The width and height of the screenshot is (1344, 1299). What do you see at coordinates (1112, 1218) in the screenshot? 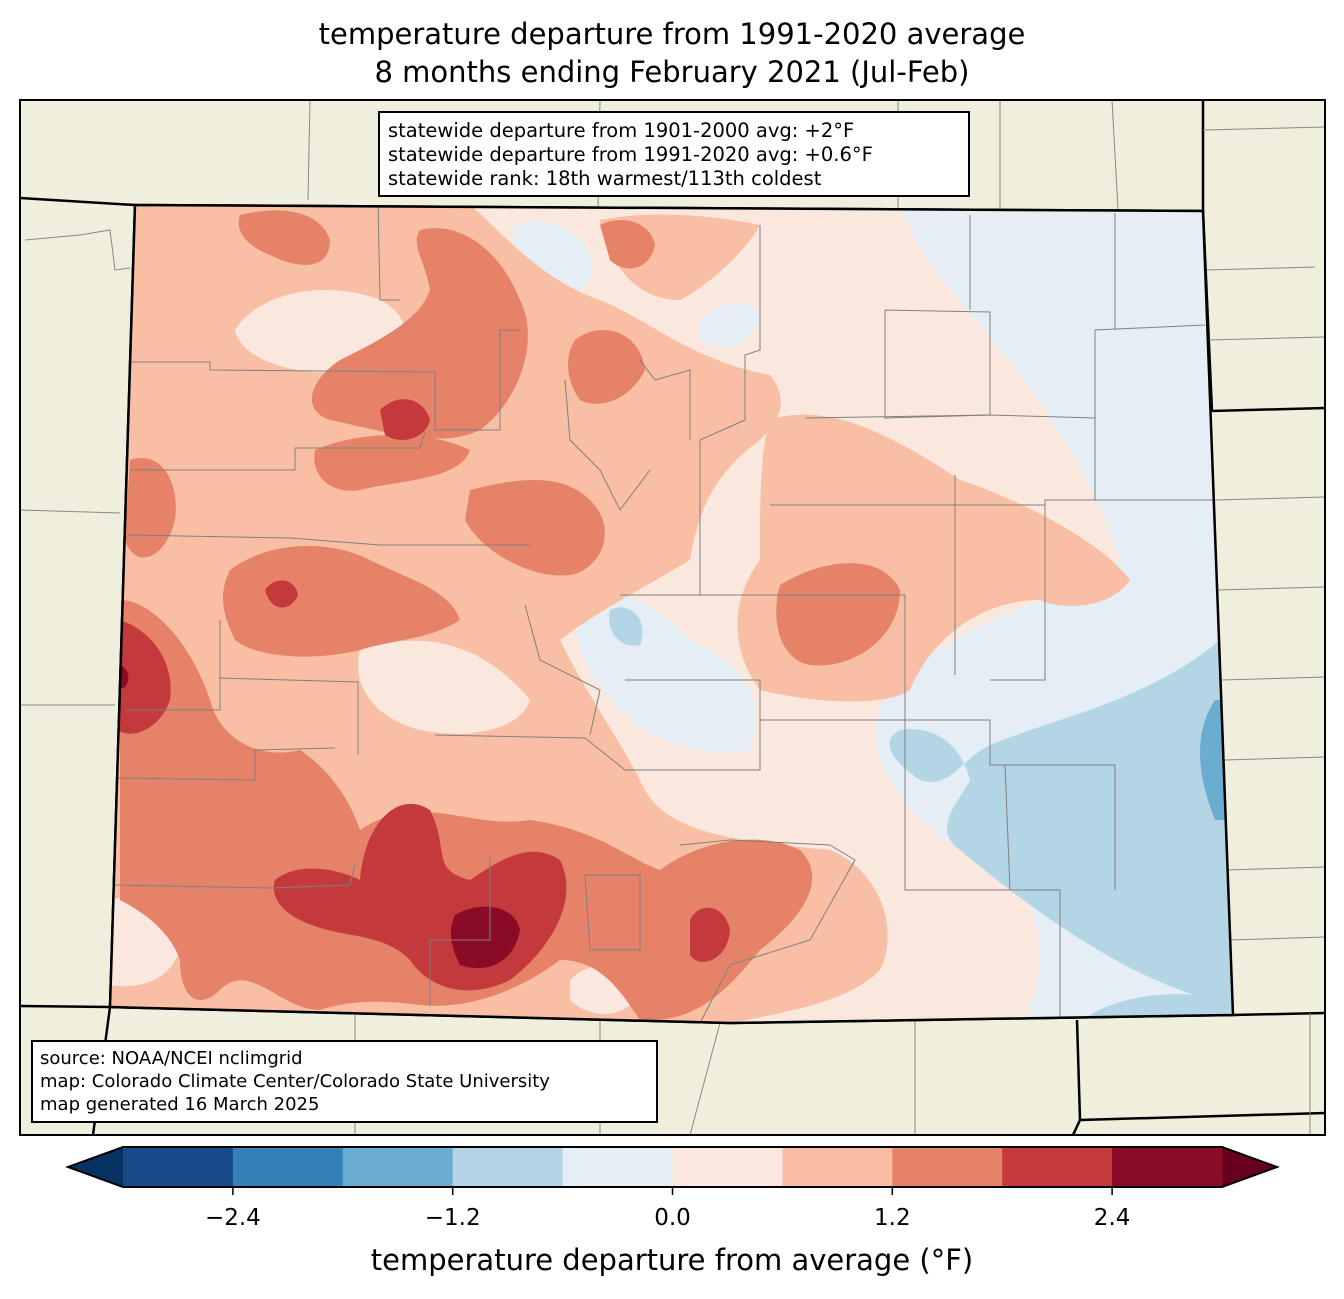
I see `colorbar-tick-label: 2.4` at bounding box center [1112, 1218].